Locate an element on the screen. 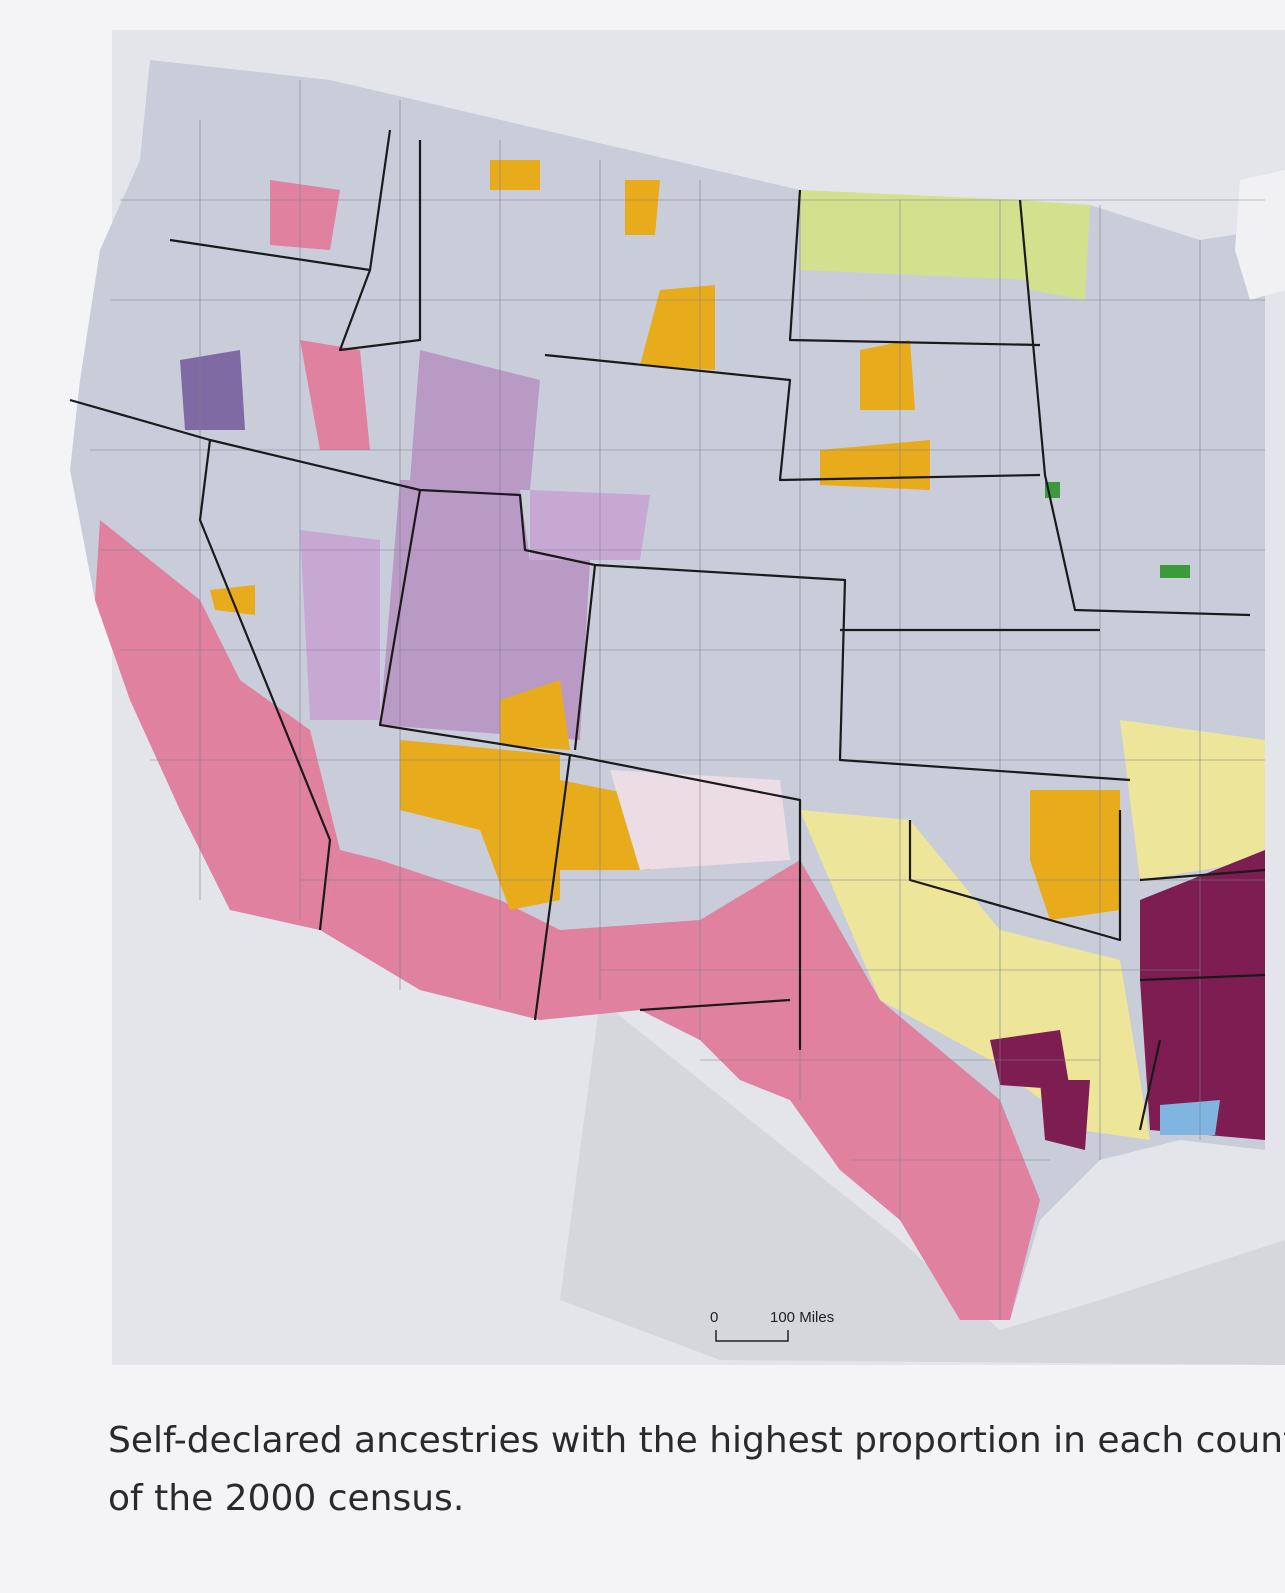 This screenshot has width=1285, height=1593. scale-bar: 0 100 Miles is located at coordinates (772, 1325).